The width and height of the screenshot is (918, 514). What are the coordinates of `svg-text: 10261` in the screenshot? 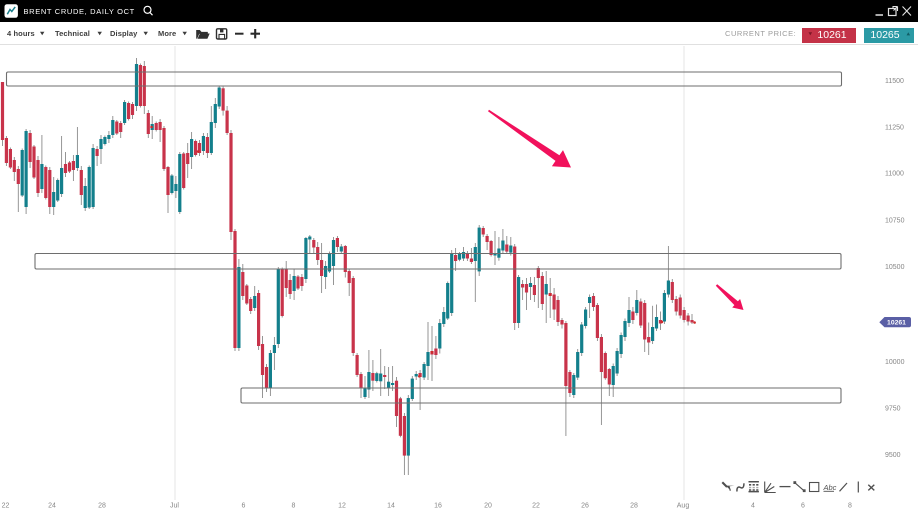 It's located at (896, 323).